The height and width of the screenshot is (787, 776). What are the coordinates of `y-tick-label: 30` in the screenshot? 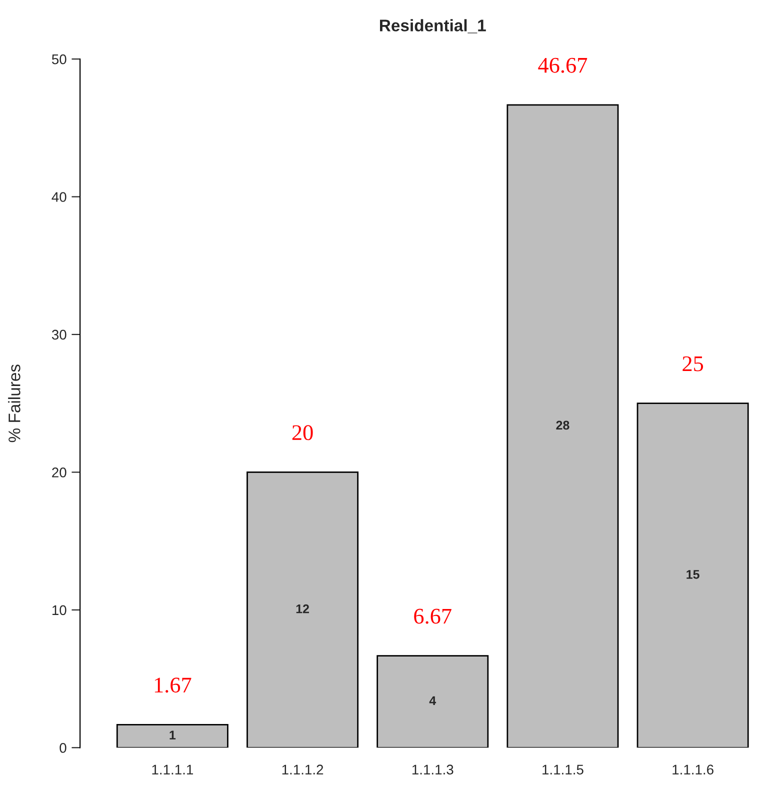 It's located at (59, 335).